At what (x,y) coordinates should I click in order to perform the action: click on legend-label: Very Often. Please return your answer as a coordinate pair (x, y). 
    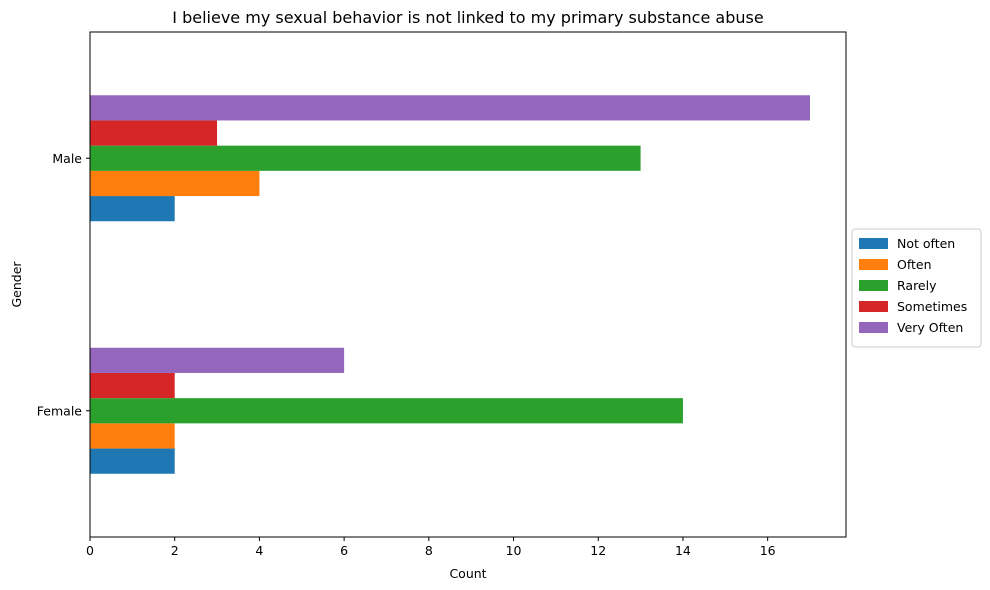
    Looking at the image, I should click on (930, 327).